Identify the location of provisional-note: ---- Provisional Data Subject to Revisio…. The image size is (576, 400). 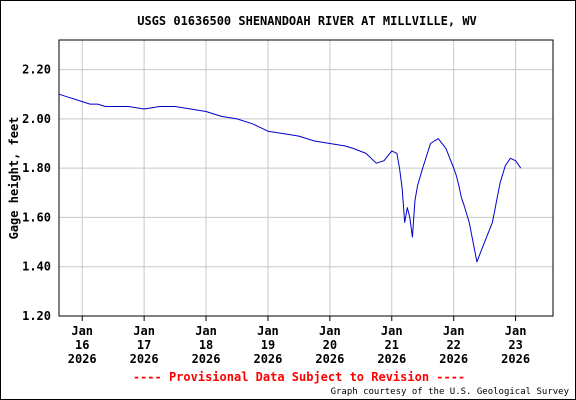
(299, 377).